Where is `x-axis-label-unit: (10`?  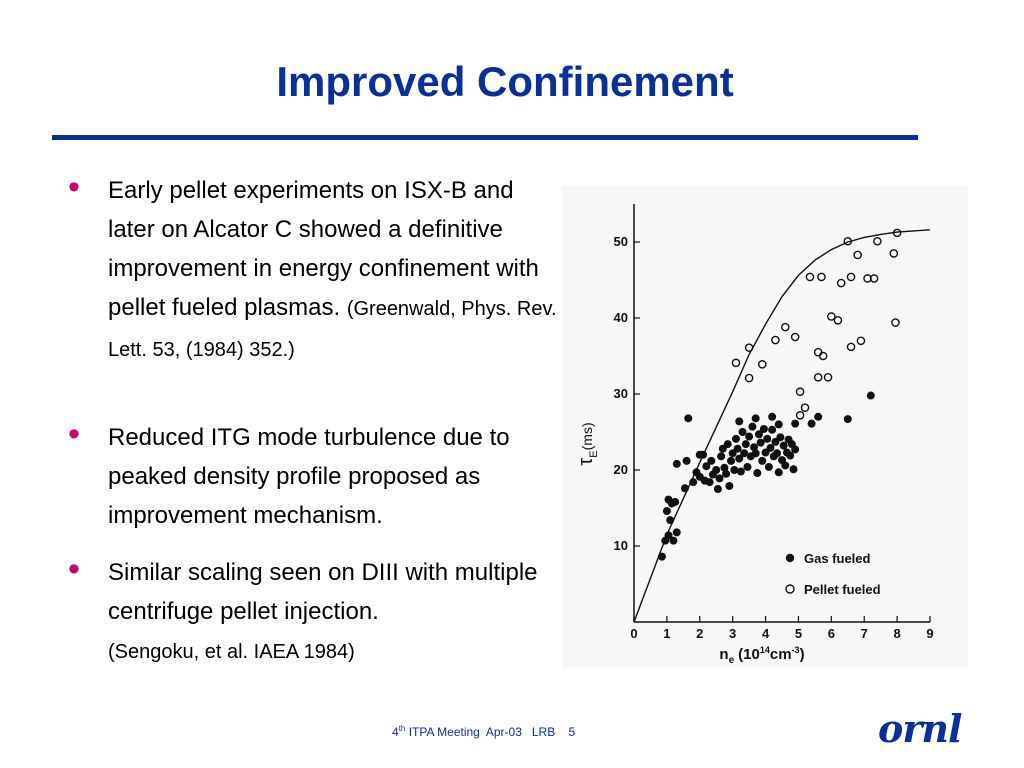
x-axis-label-unit: (10 is located at coordinates (749, 654).